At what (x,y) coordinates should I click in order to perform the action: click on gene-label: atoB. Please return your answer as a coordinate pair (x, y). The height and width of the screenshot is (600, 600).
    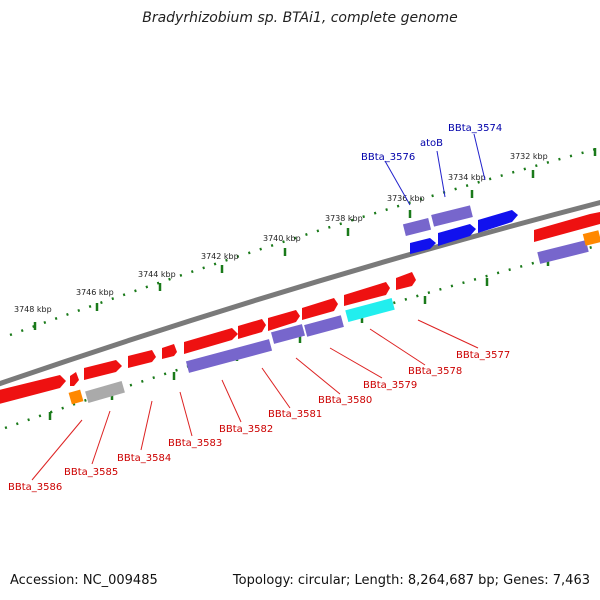
    Looking at the image, I should click on (431, 143).